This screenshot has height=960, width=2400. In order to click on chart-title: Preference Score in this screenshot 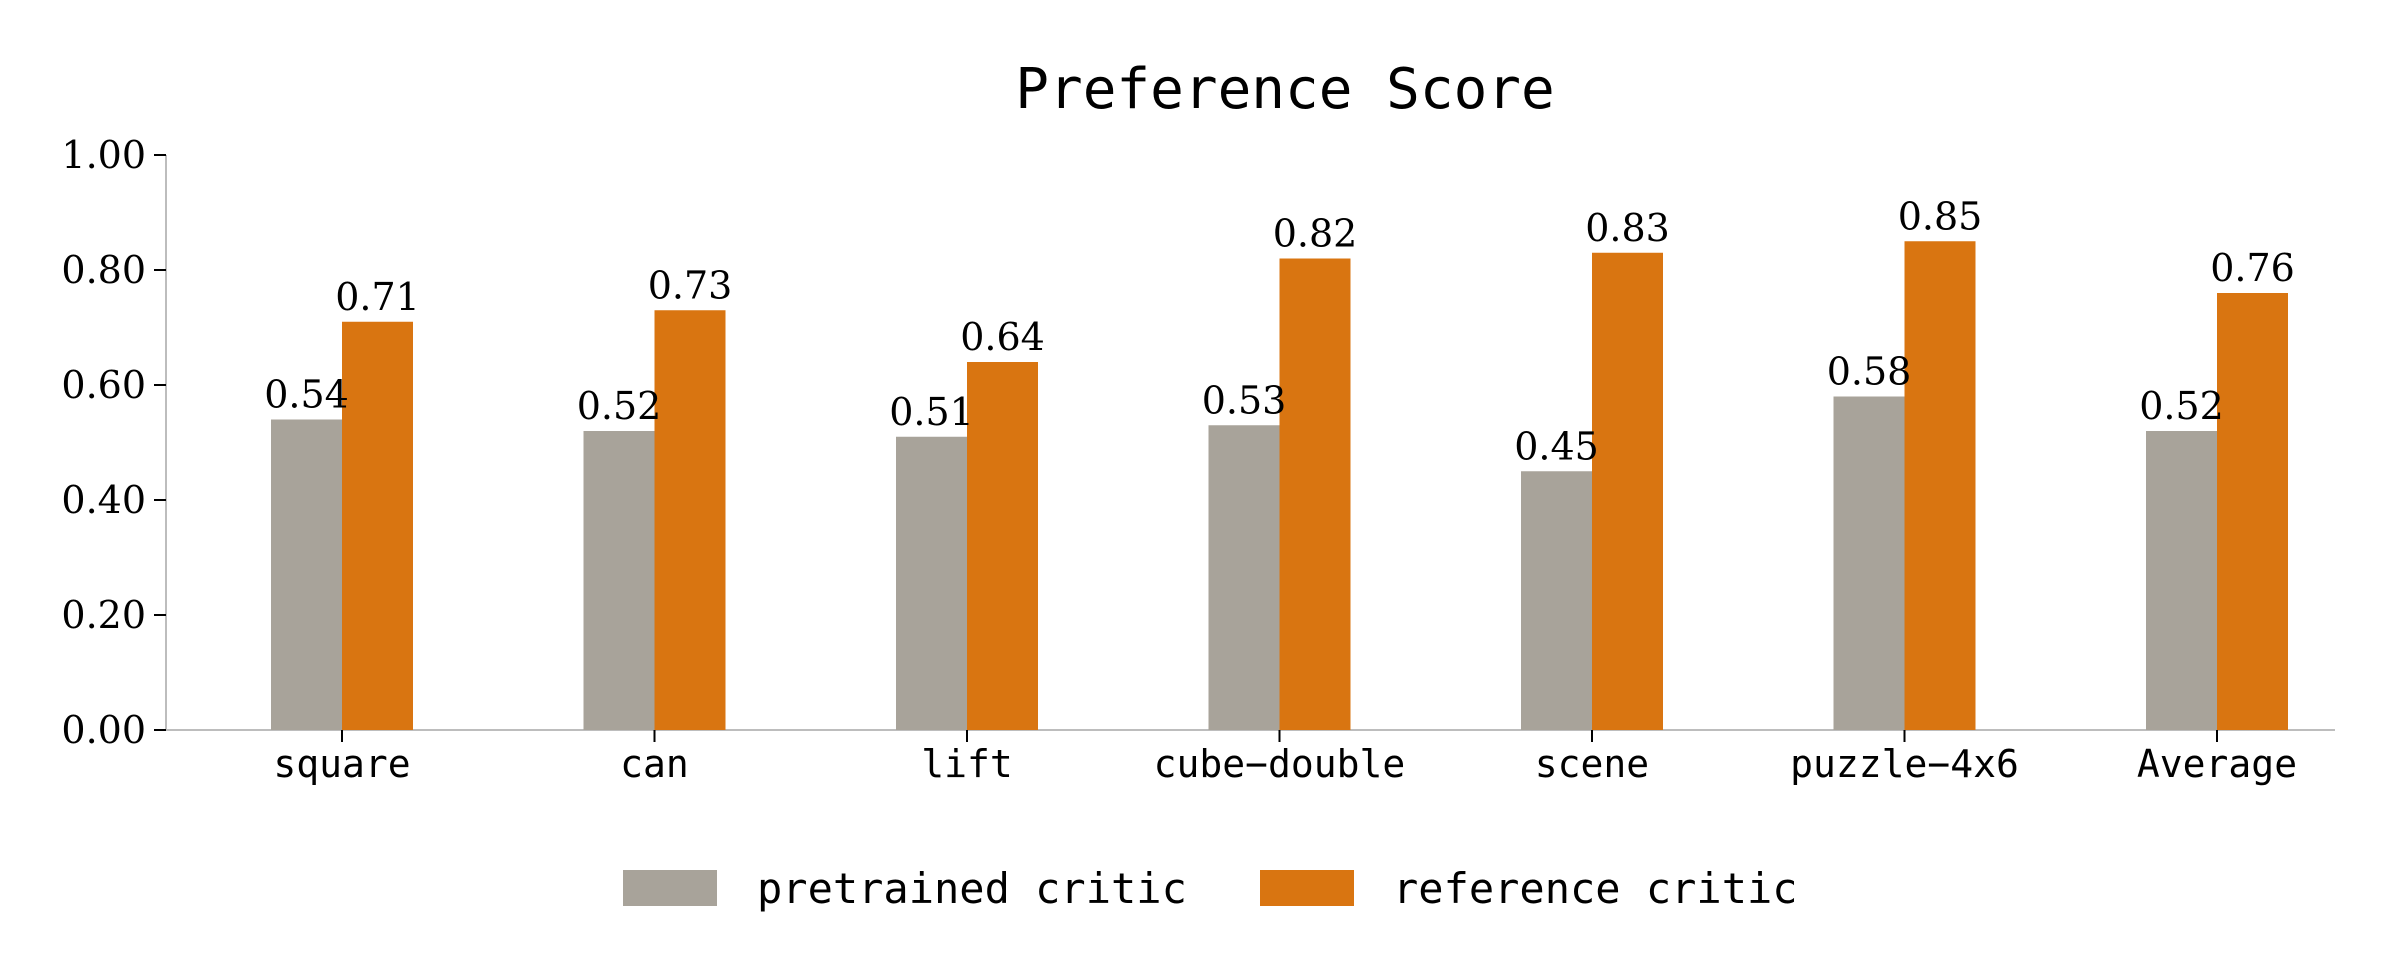, I will do `click(1284, 89)`.